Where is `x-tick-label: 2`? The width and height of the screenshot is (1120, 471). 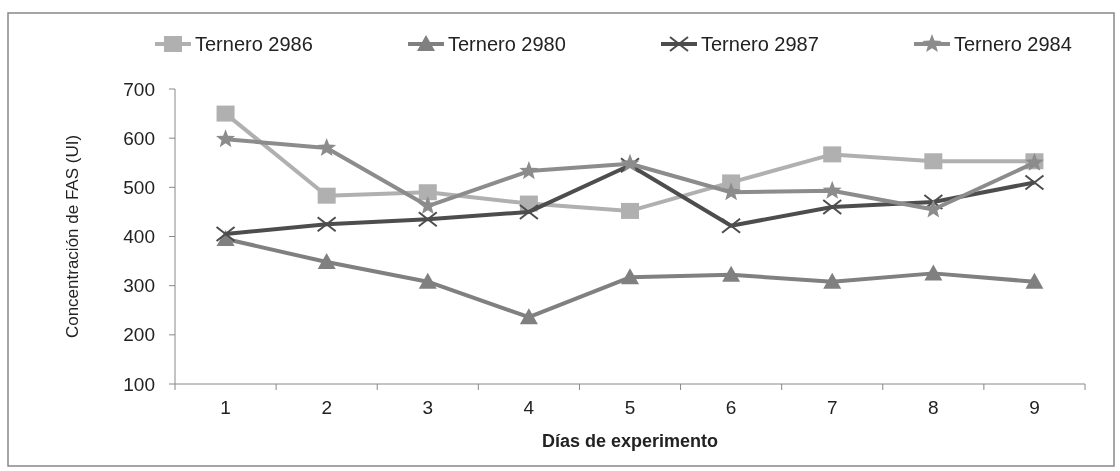
x-tick-label: 2 is located at coordinates (326, 407).